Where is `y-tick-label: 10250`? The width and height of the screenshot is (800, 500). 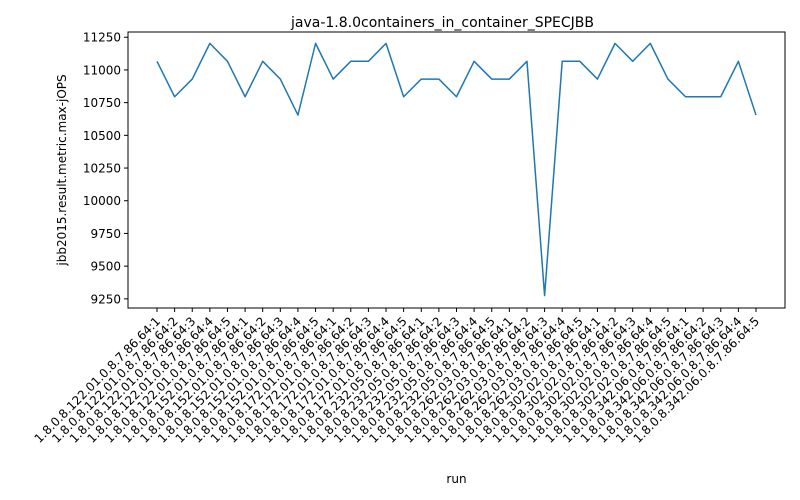 y-tick-label: 10250 is located at coordinates (102, 169).